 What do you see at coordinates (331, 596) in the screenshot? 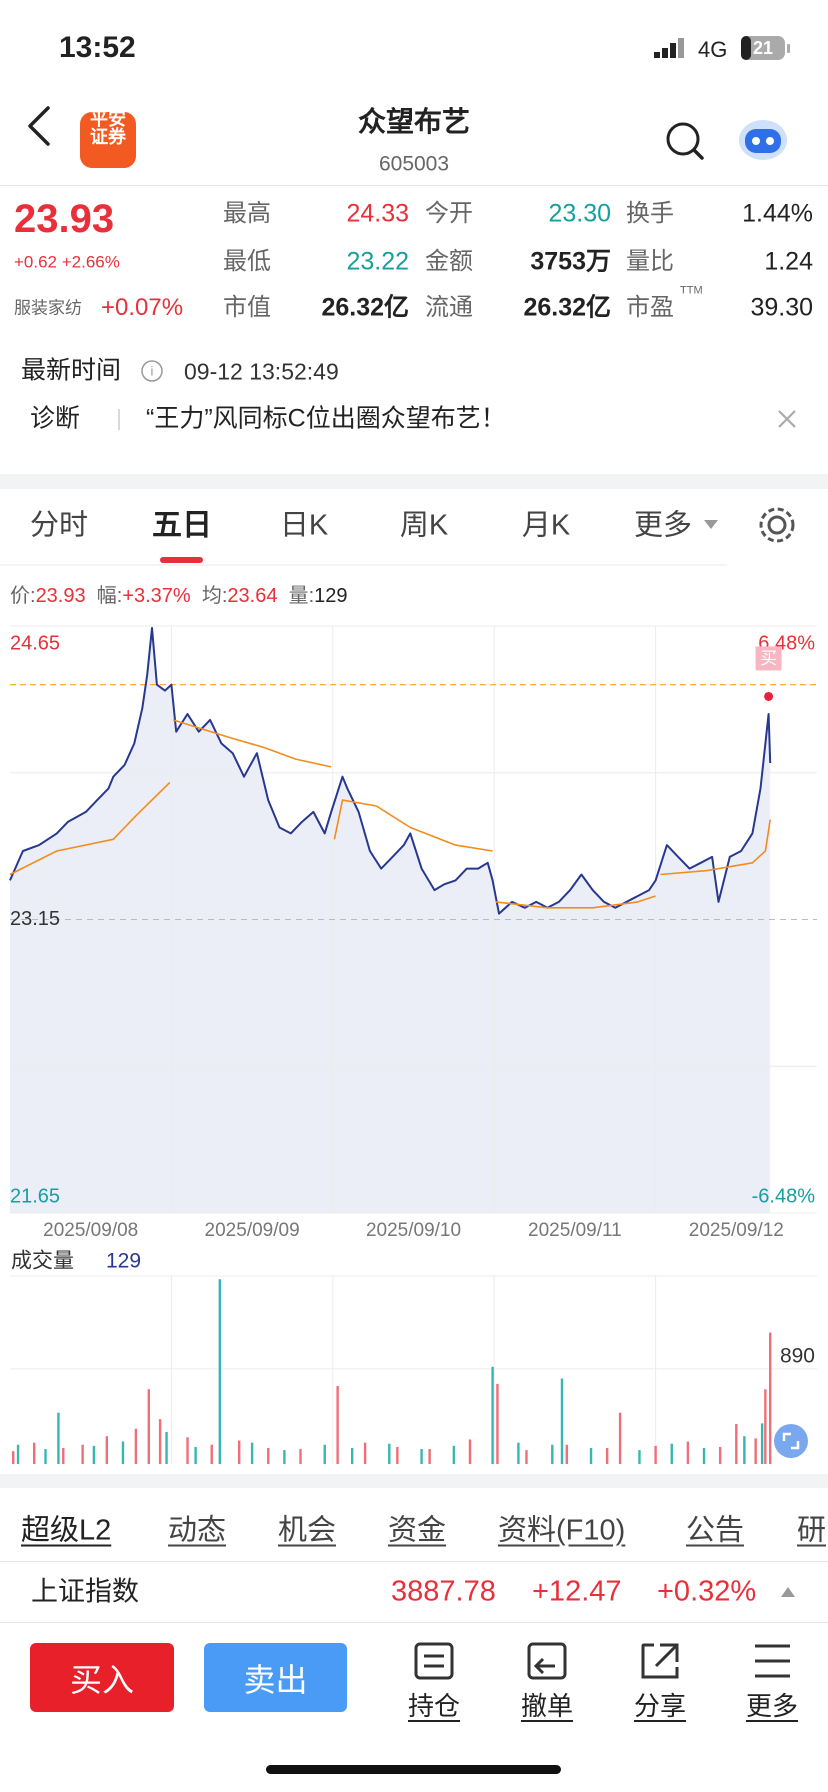
I see `info-value: 129` at bounding box center [331, 596].